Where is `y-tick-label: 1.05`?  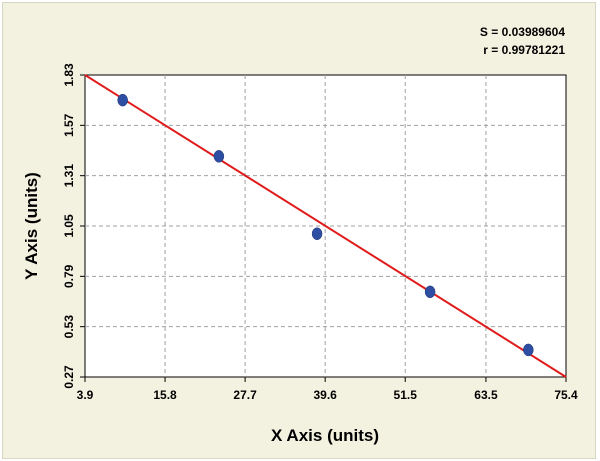 y-tick-label: 1.05 is located at coordinates (69, 226).